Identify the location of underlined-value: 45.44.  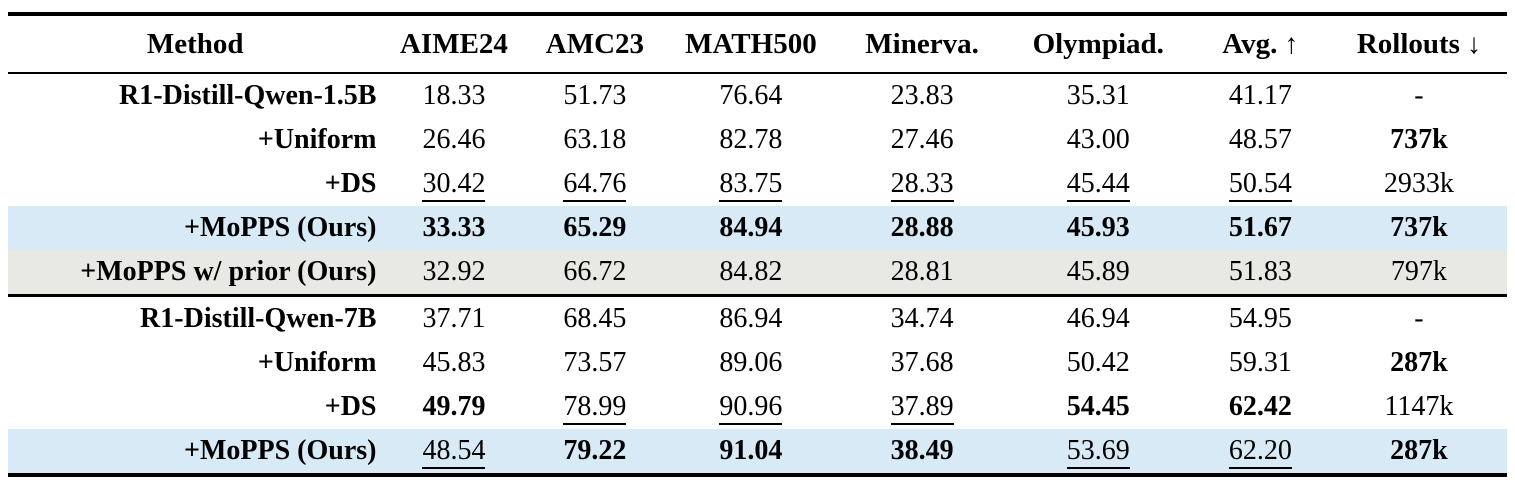
(1098, 185).